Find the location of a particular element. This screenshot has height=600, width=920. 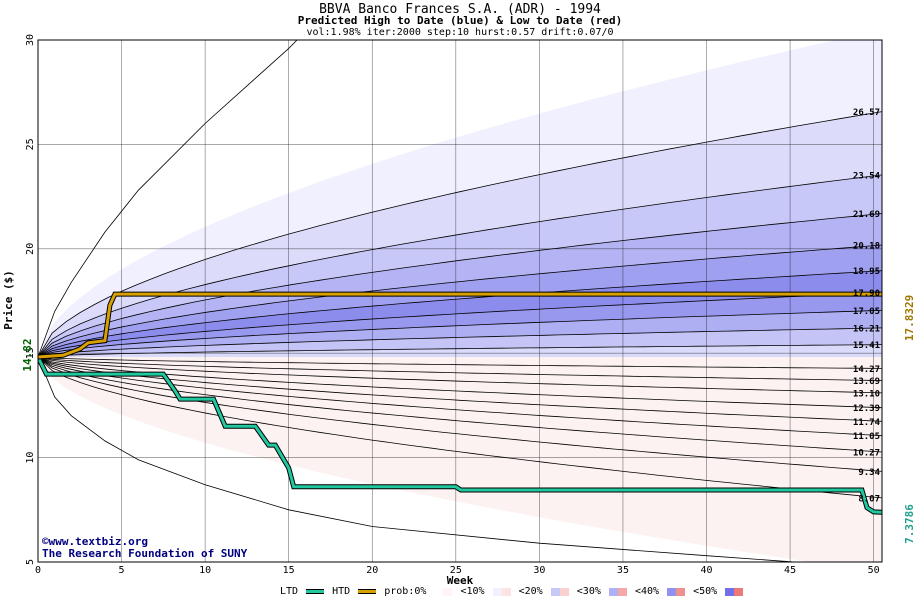

quantile-value-label: 20.18 is located at coordinates (866, 247).